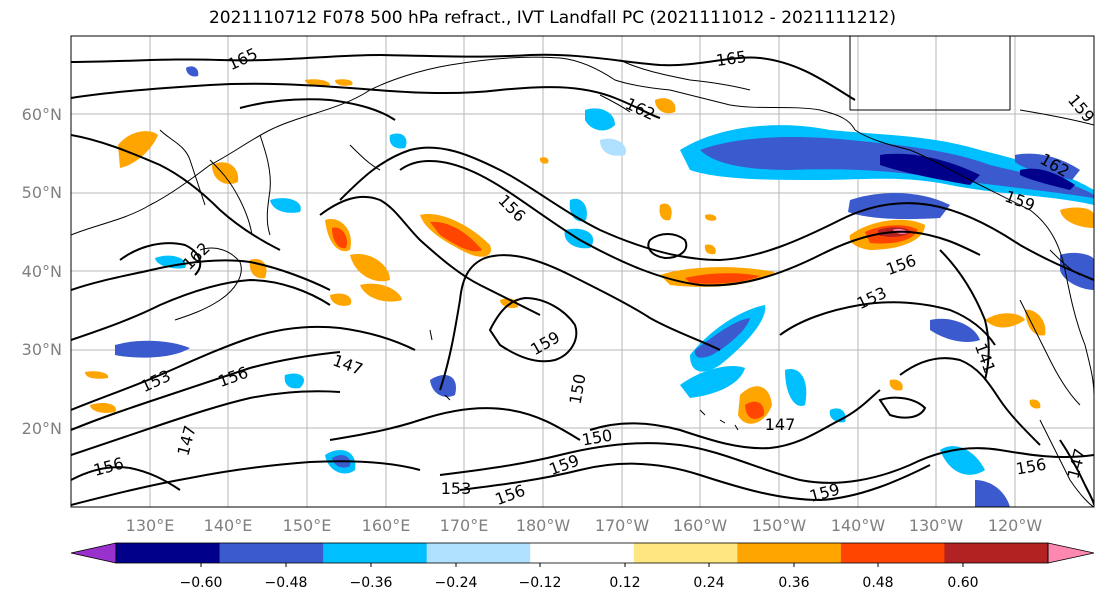 The width and height of the screenshot is (1105, 601). What do you see at coordinates (228, 525) in the screenshot?
I see `lon-label: 140°E` at bounding box center [228, 525].